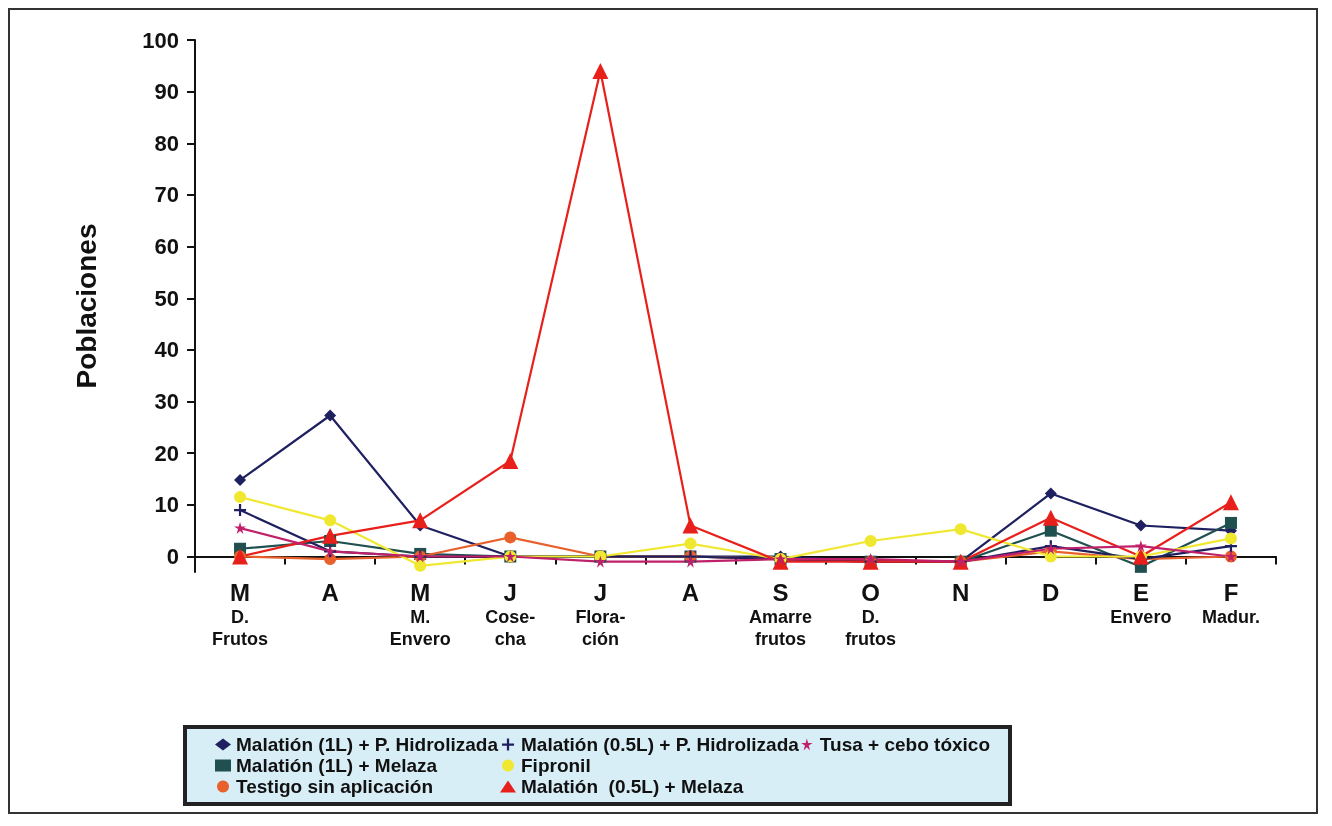 The height and width of the screenshot is (826, 1332). What do you see at coordinates (172, 556) in the screenshot?
I see `y-tick-label: 0` at bounding box center [172, 556].